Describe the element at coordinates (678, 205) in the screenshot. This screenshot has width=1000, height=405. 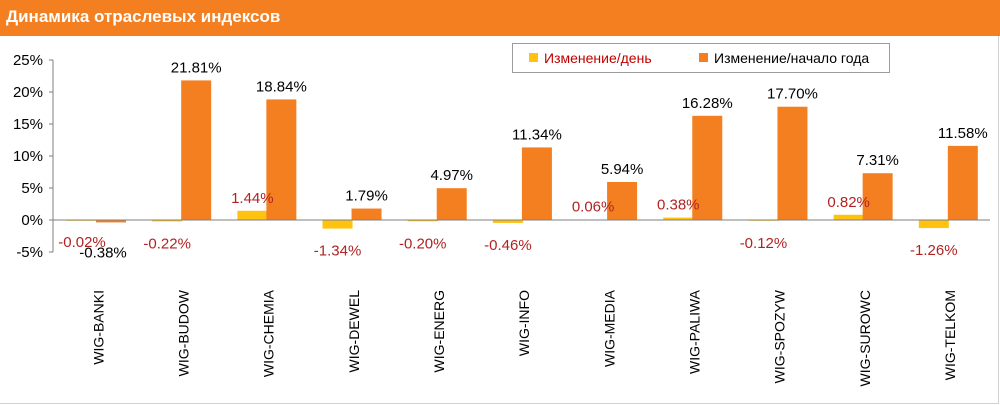
I see `data-label-day: 0.38%` at that location.